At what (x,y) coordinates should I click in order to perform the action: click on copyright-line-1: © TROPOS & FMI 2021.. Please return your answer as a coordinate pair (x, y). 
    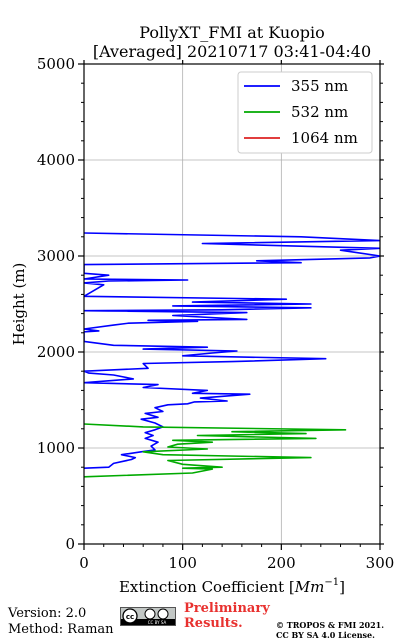
    Looking at the image, I should click on (330, 625).